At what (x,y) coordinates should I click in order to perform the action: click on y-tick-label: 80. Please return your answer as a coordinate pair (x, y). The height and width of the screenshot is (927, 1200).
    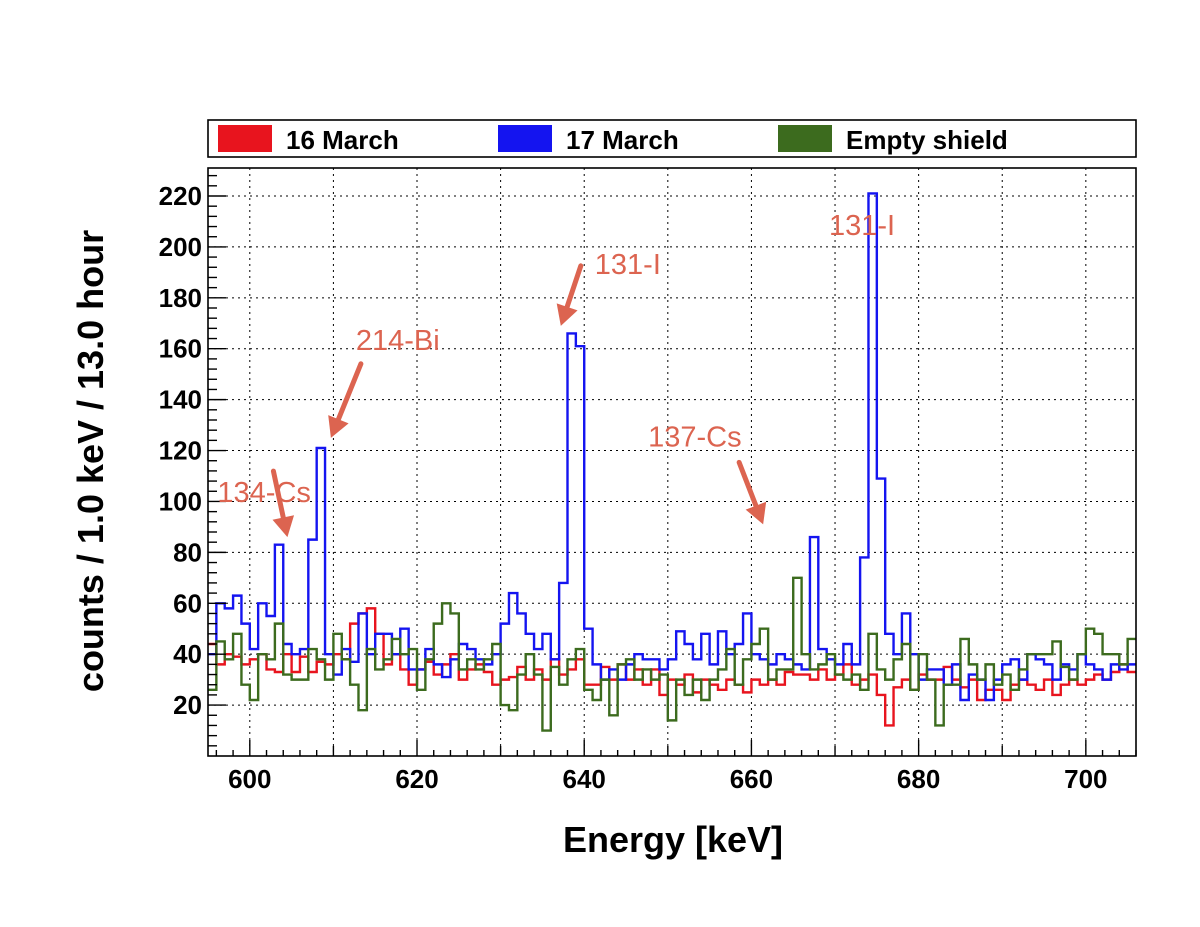
    Looking at the image, I should click on (187, 552).